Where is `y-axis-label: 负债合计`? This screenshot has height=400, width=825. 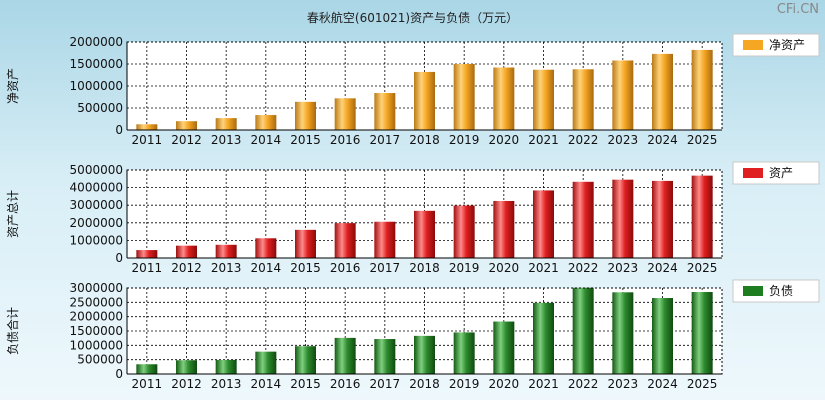
y-axis-label: 负债合计 is located at coordinates (12, 331).